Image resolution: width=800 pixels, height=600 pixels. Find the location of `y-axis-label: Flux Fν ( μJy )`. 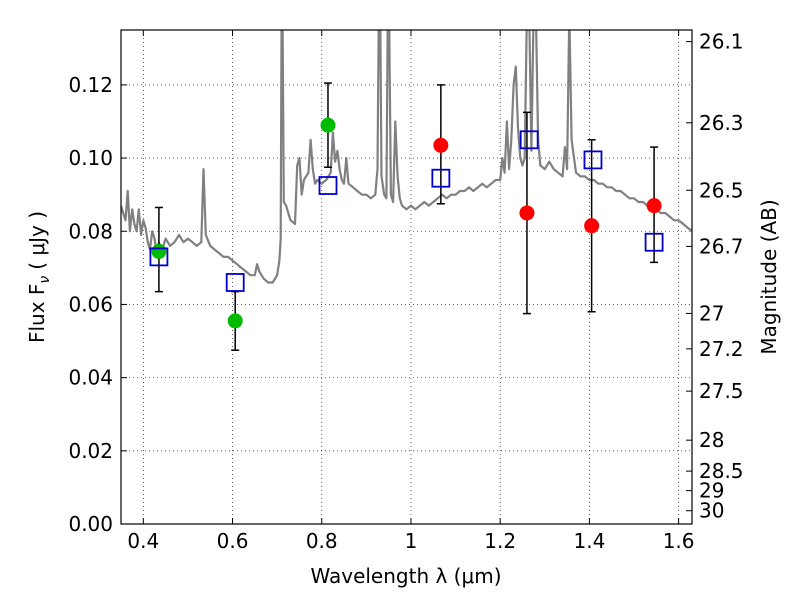

y-axis-label: Flux Fν ( μJy ) is located at coordinates (39, 277).